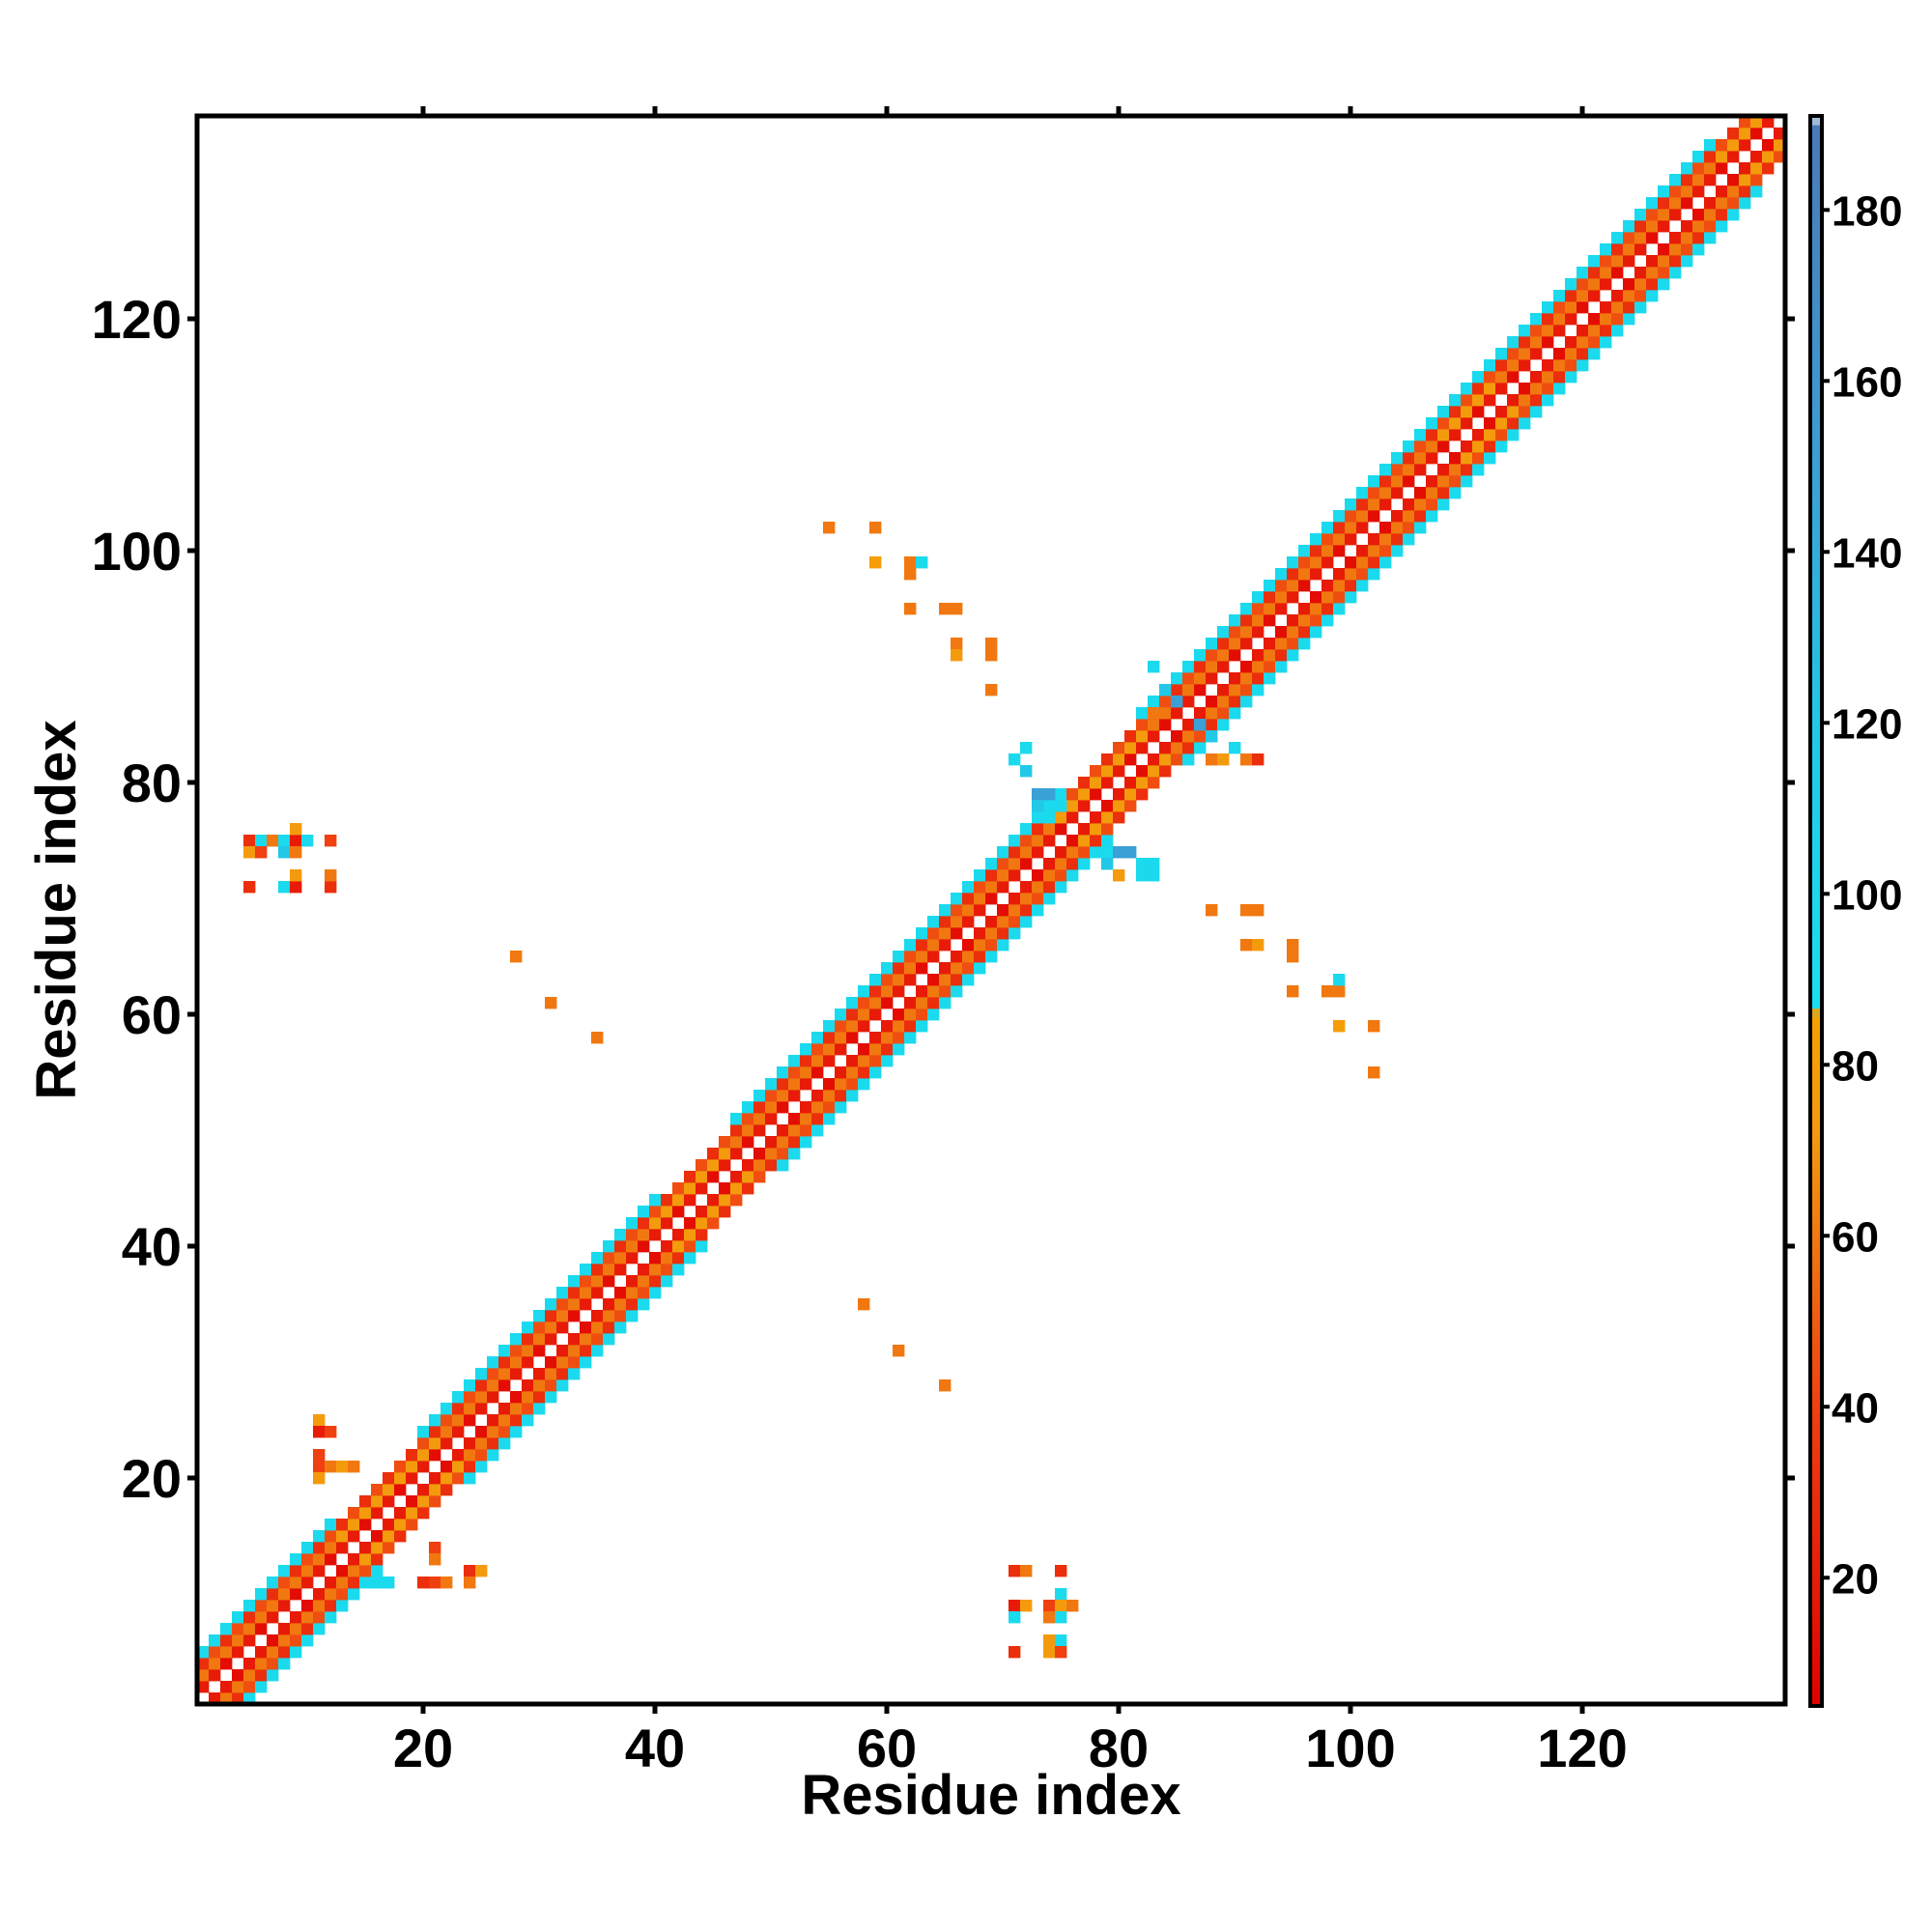  Describe the element at coordinates (1855, 1237) in the screenshot. I see `colorbar-tick-label: 60` at that location.